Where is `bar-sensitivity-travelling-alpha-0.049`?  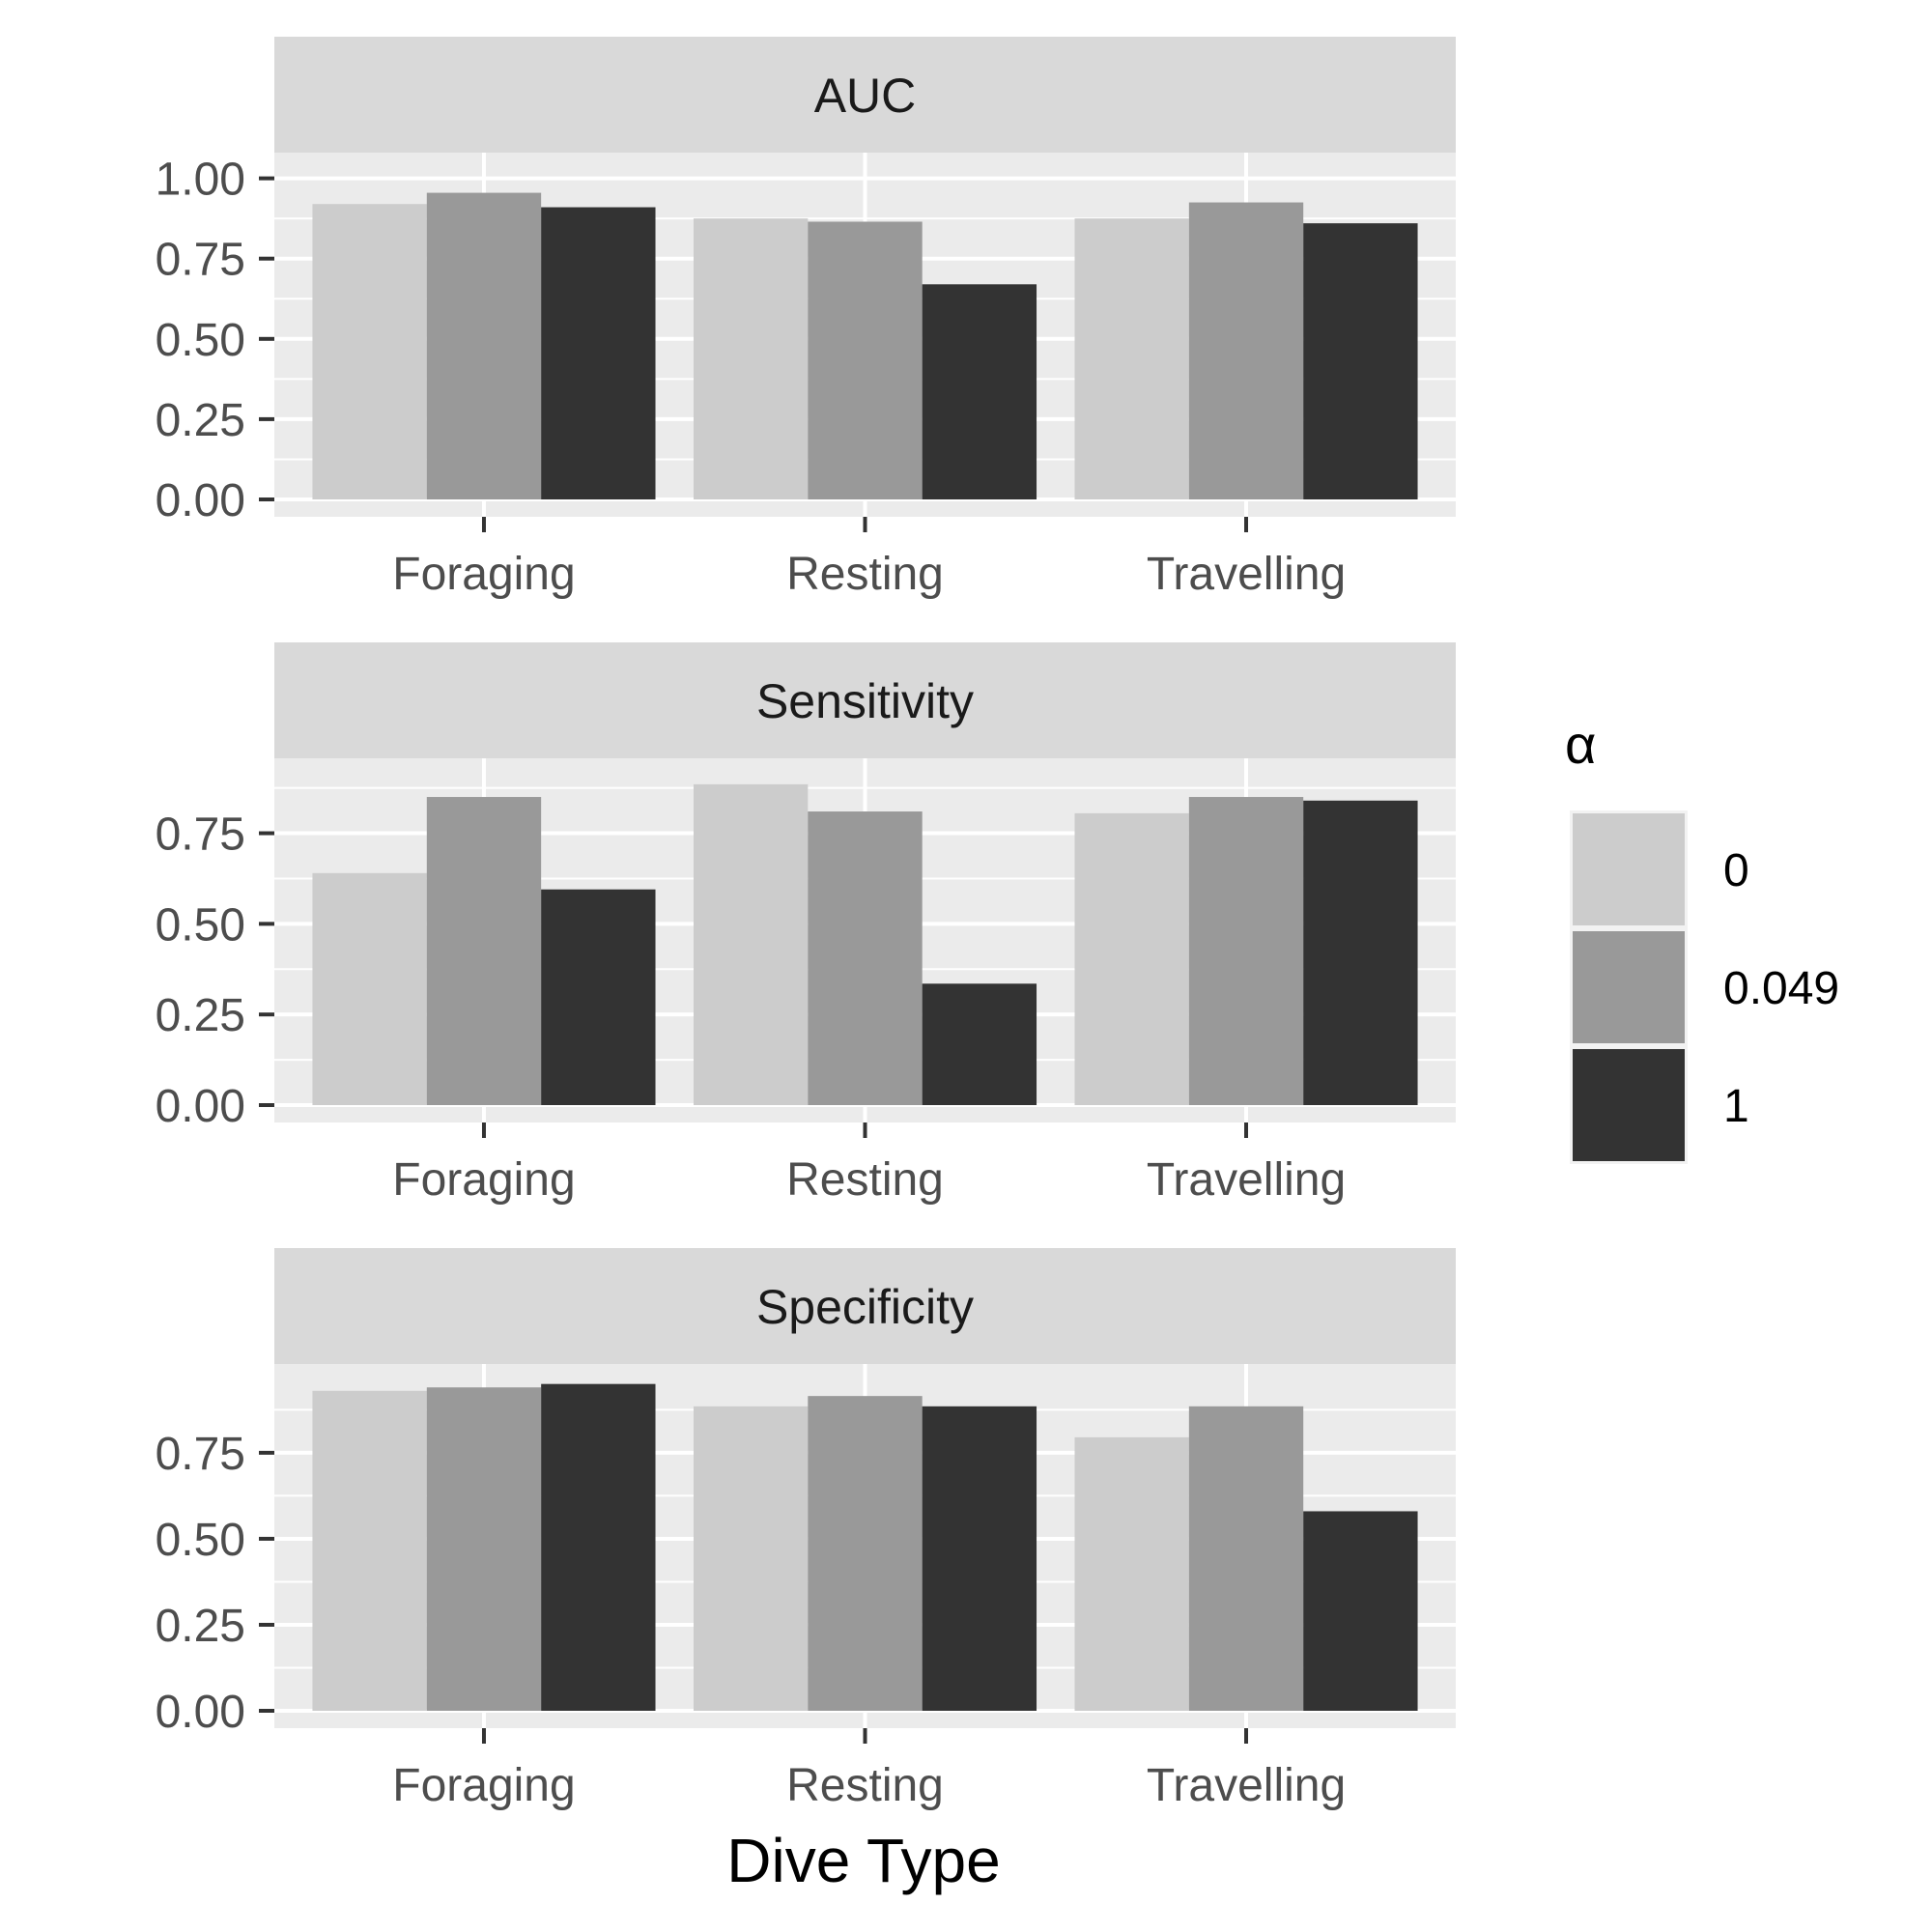
bar-sensitivity-travelling-alpha-0.049 is located at coordinates (1246, 951).